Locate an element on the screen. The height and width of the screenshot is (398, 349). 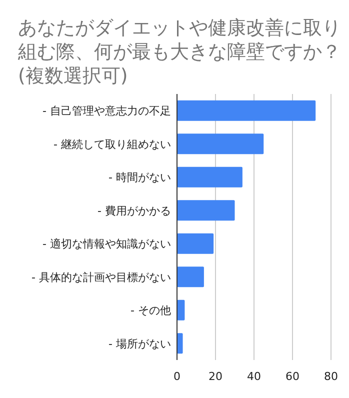
y-tick-label: - その他 is located at coordinates (150, 311).